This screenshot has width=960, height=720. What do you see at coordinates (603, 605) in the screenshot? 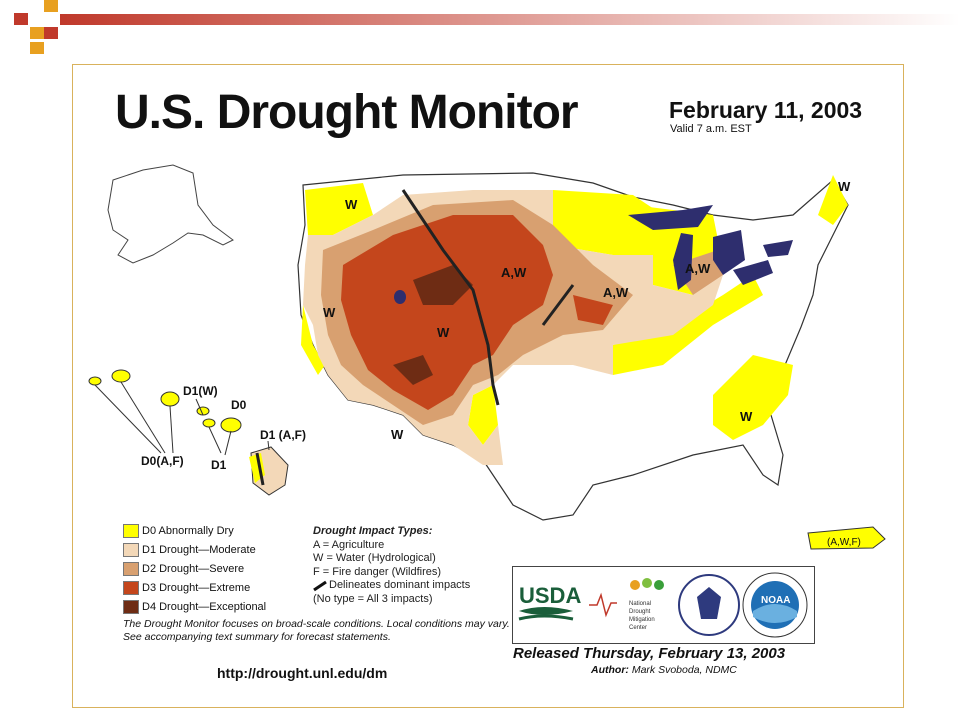
I see `ndmc-logo-icon` at bounding box center [603, 605].